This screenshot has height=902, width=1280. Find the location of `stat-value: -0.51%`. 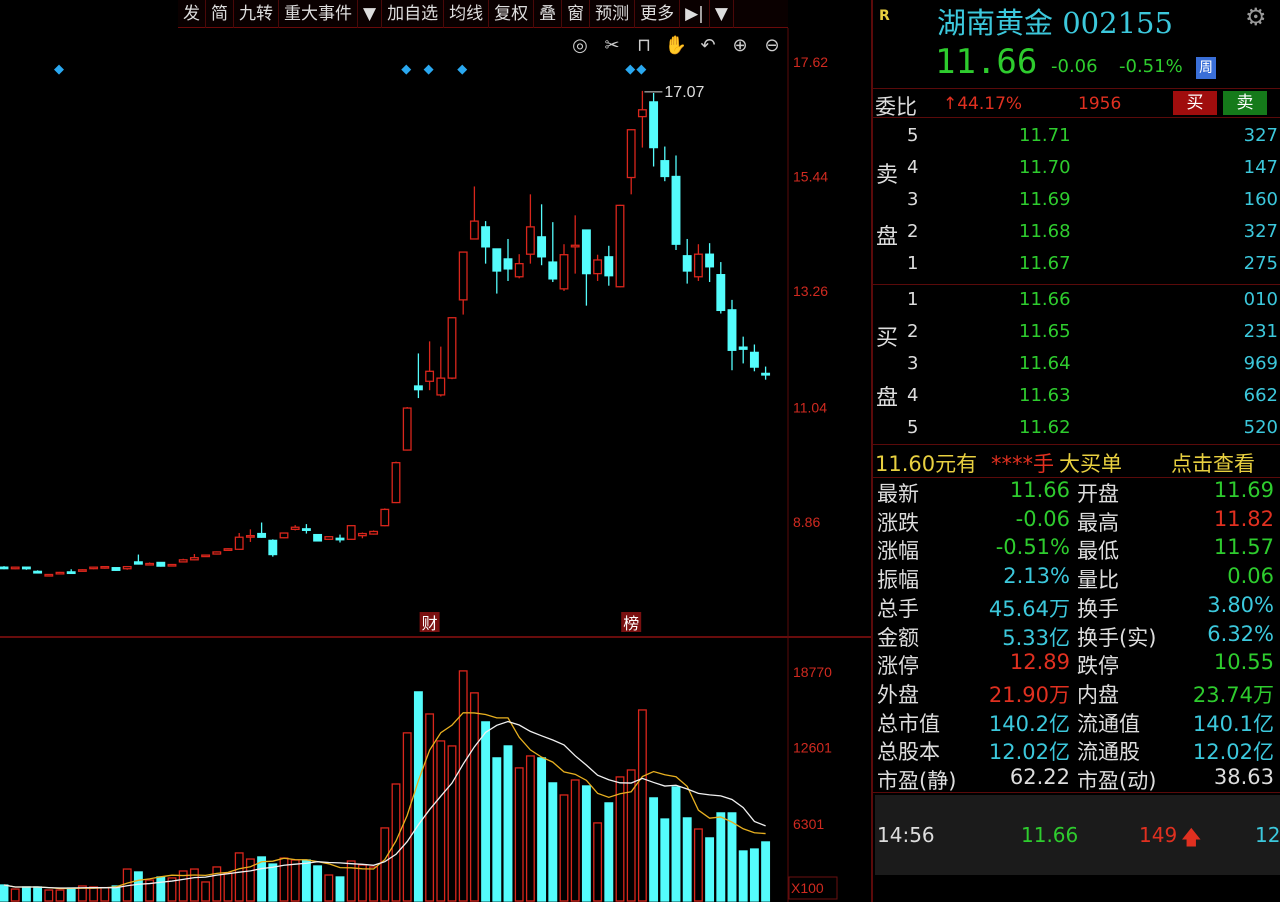

stat-value: -0.51% is located at coordinates (1032, 547).